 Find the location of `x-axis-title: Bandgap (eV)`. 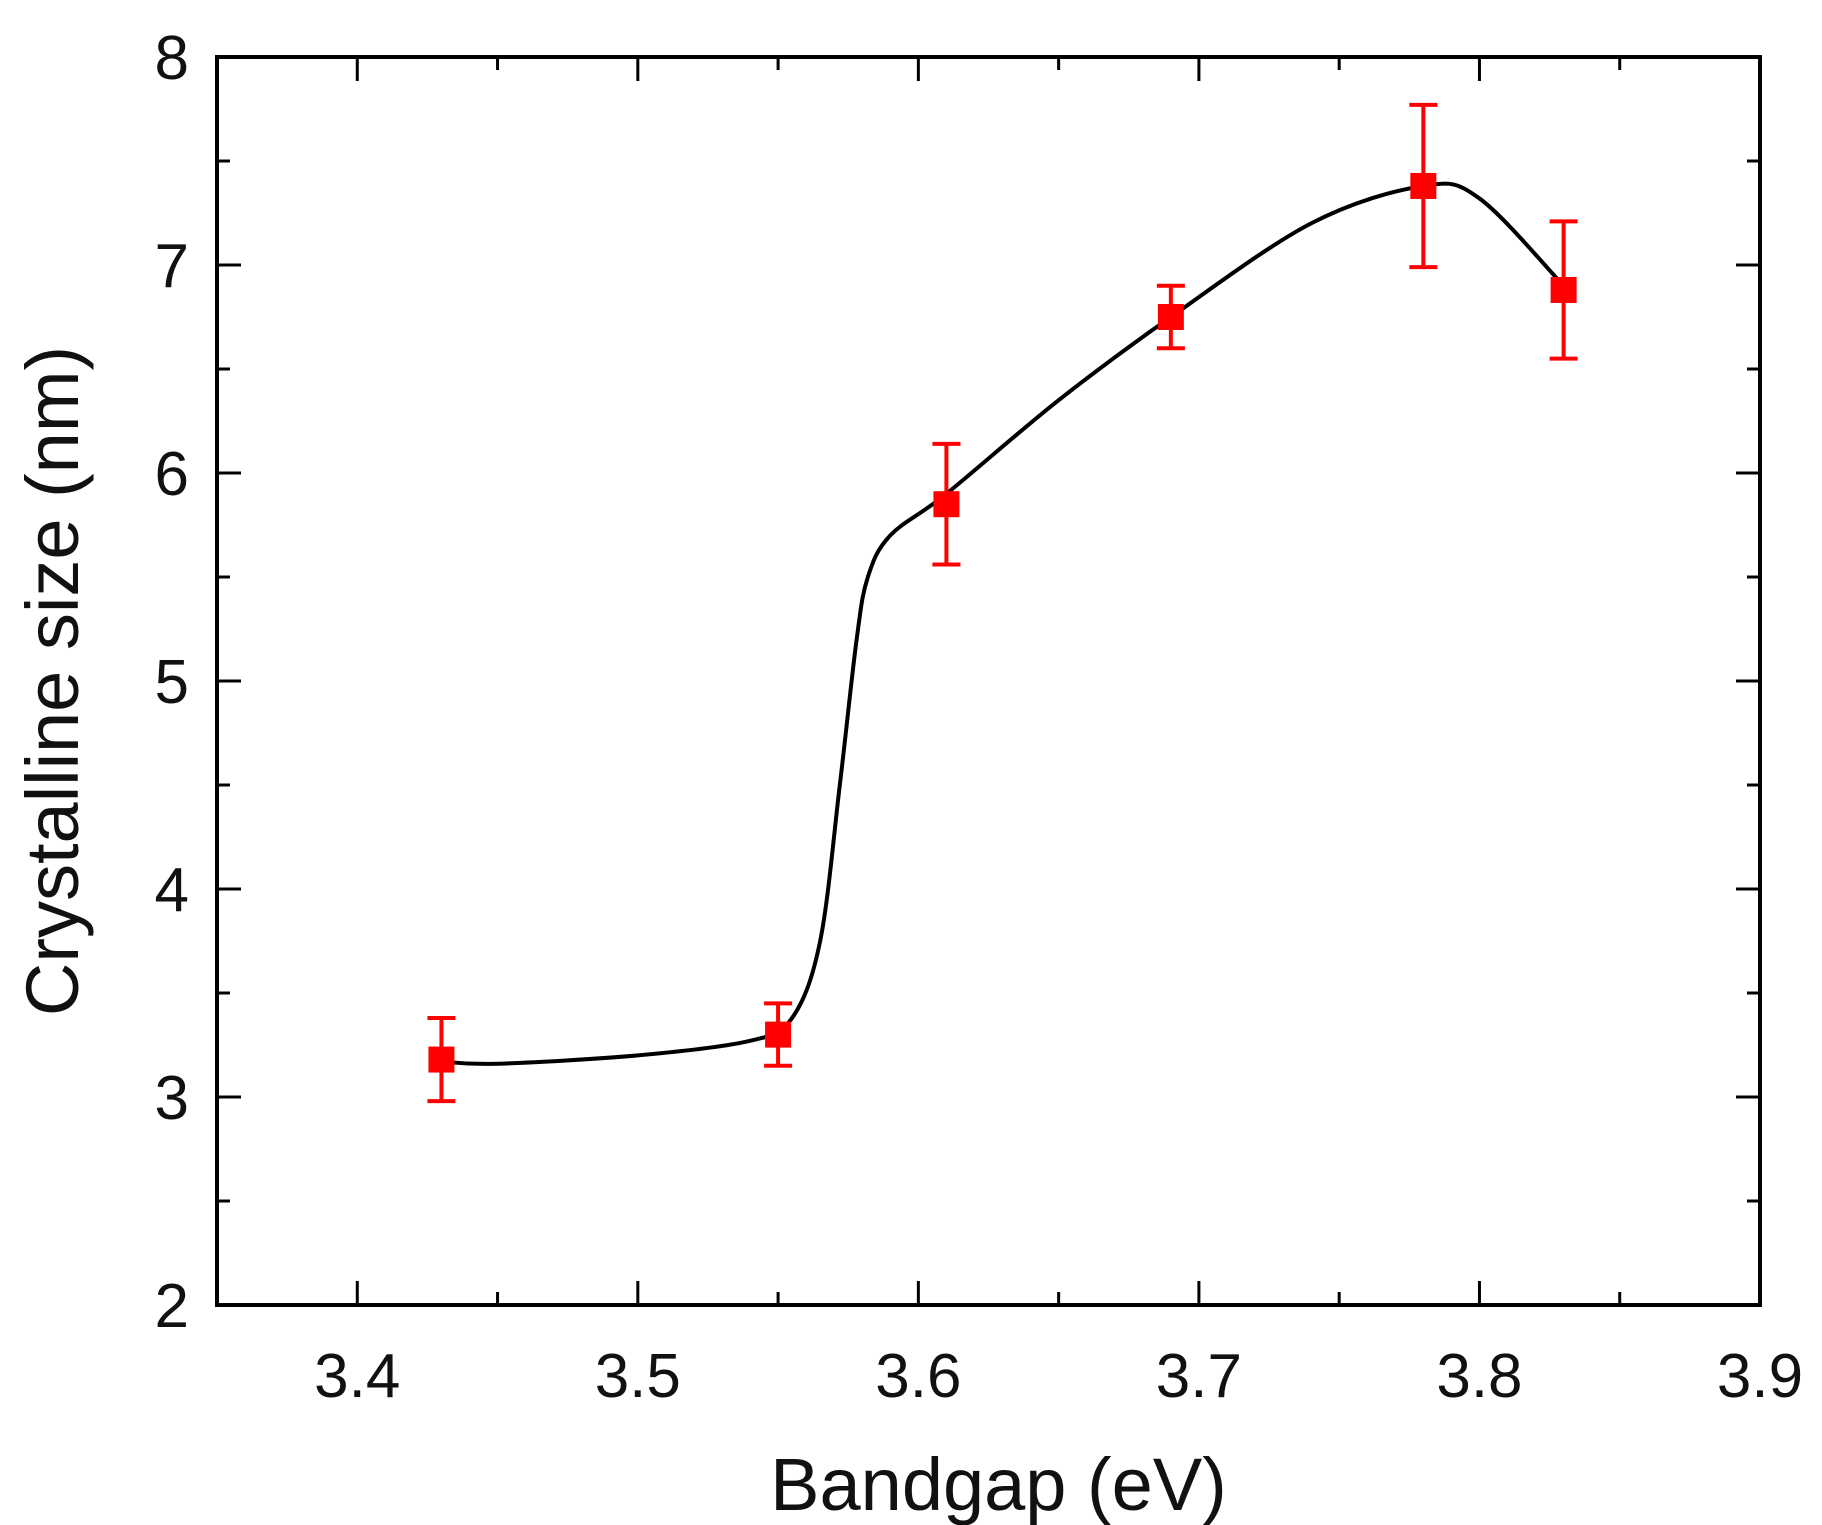

x-axis-title: Bandgap (eV) is located at coordinates (998, 1484).